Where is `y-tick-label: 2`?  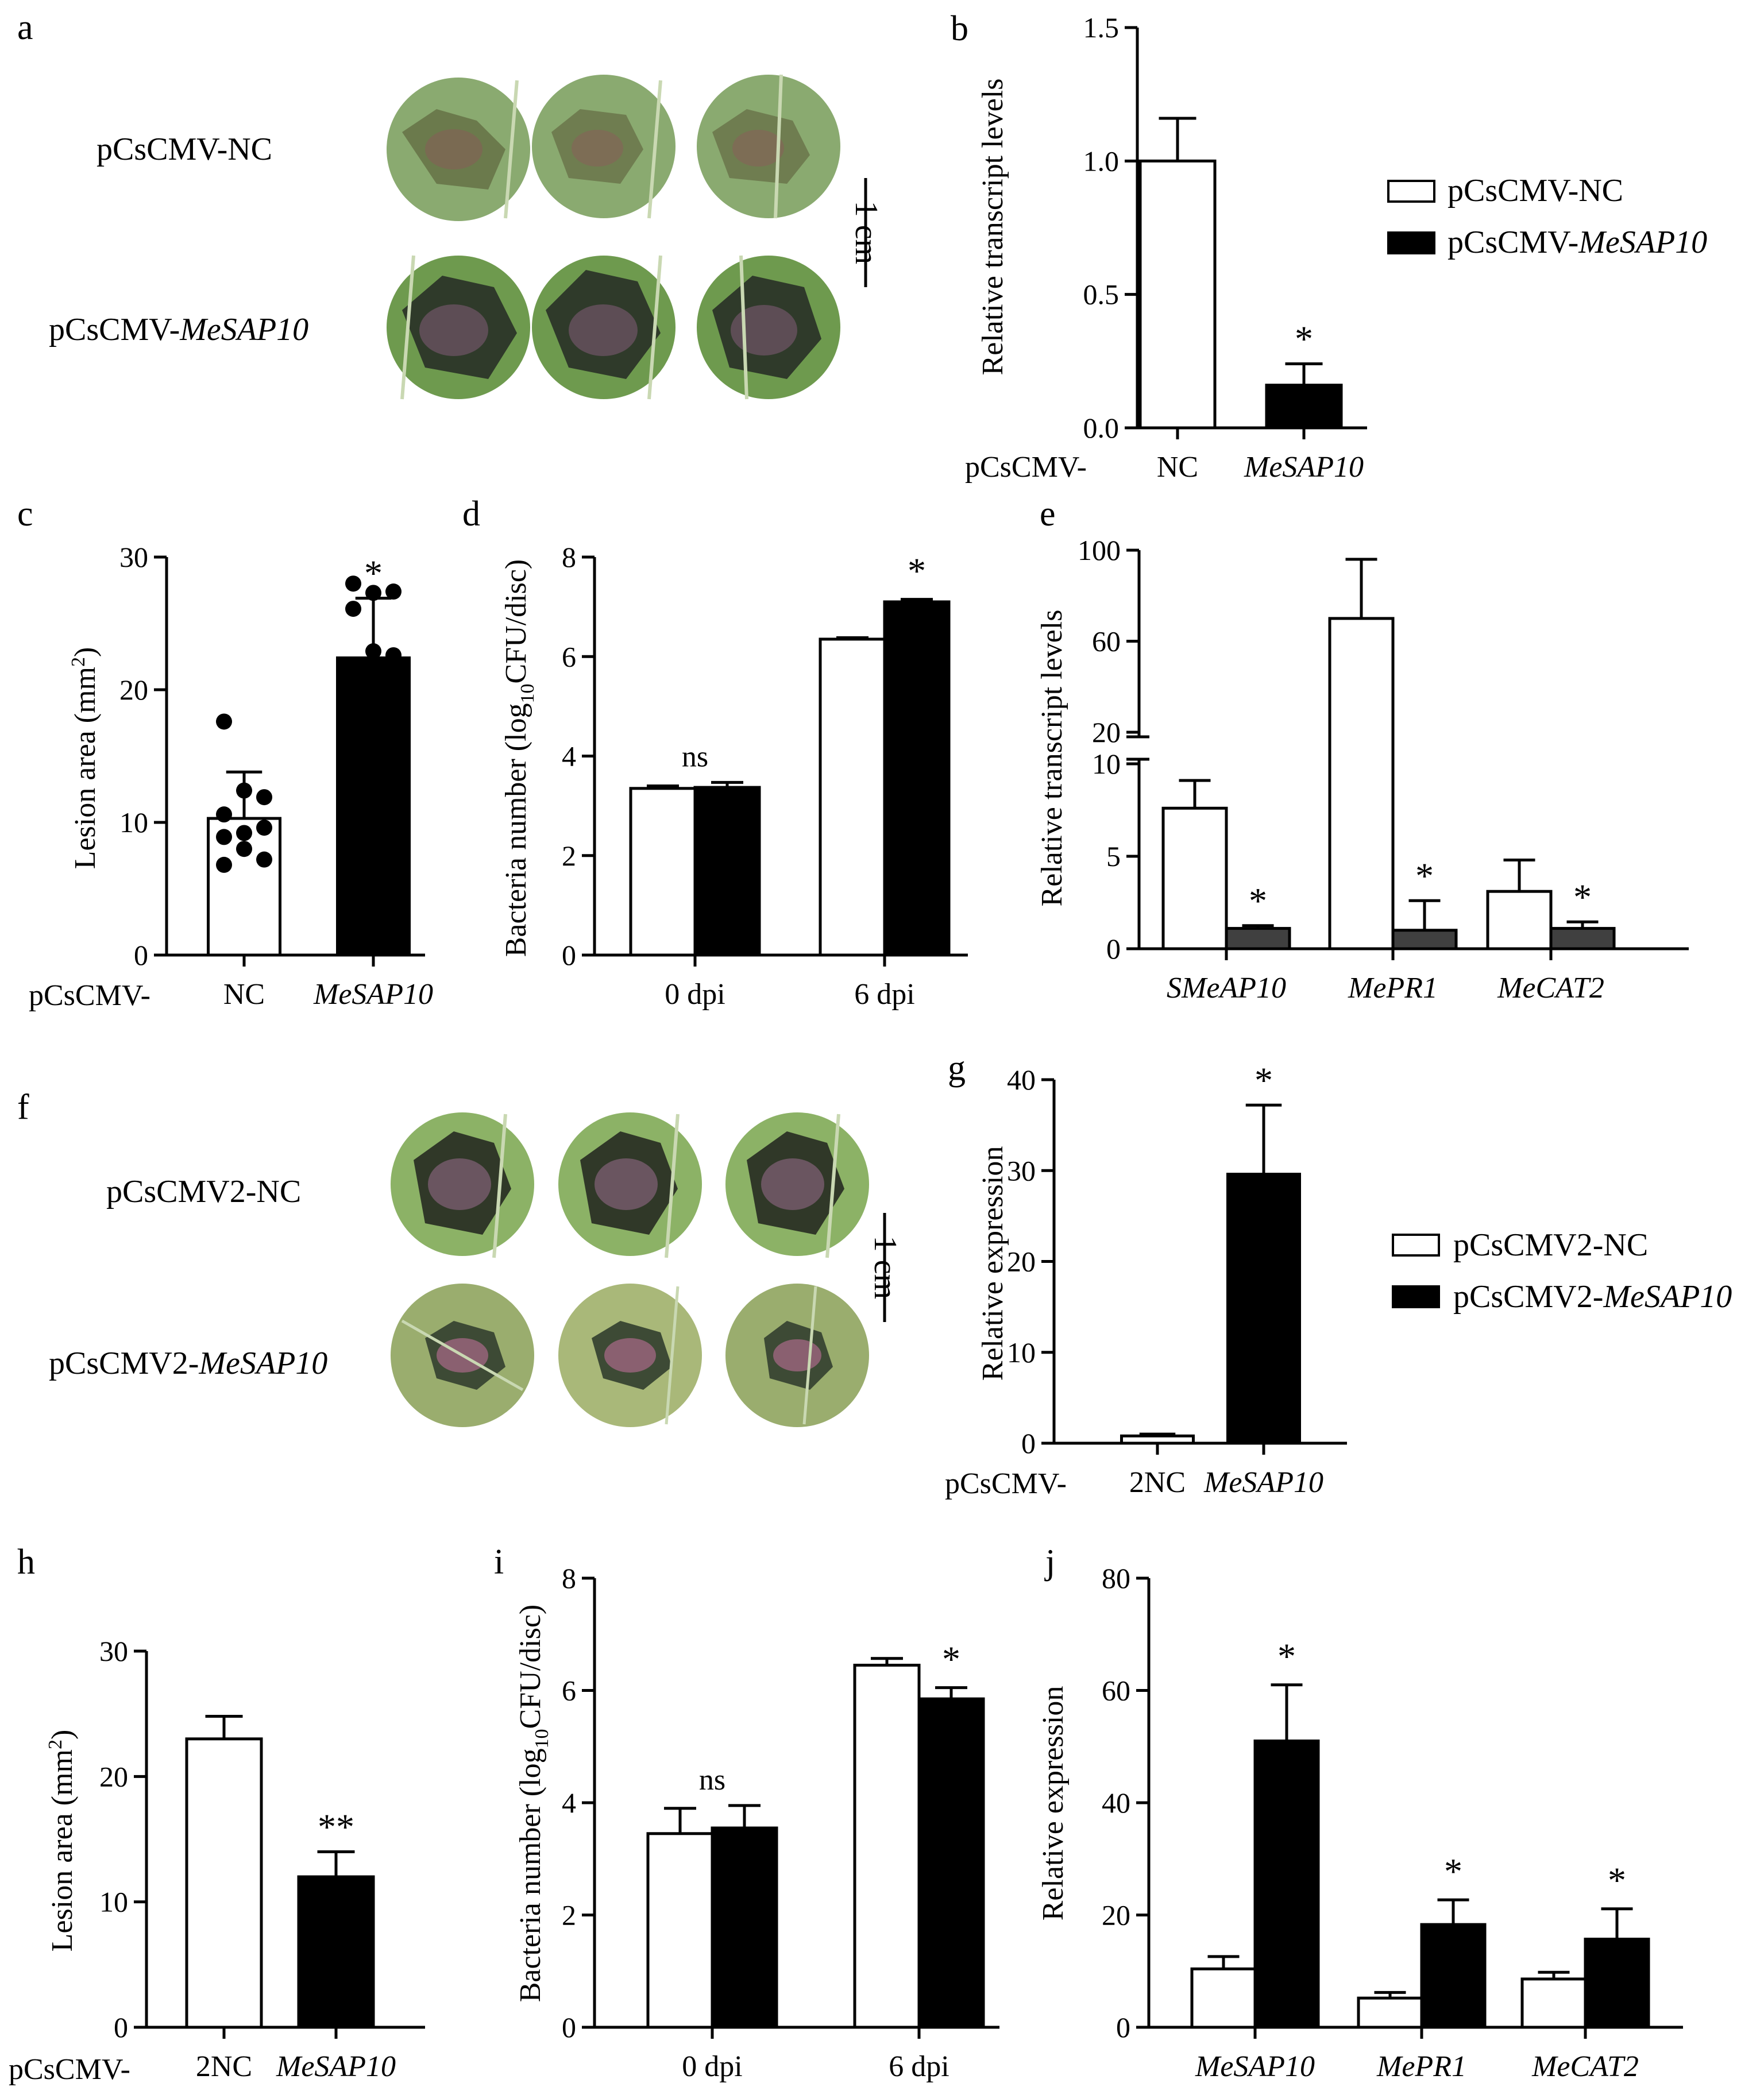
y-tick-label: 2 is located at coordinates (569, 856).